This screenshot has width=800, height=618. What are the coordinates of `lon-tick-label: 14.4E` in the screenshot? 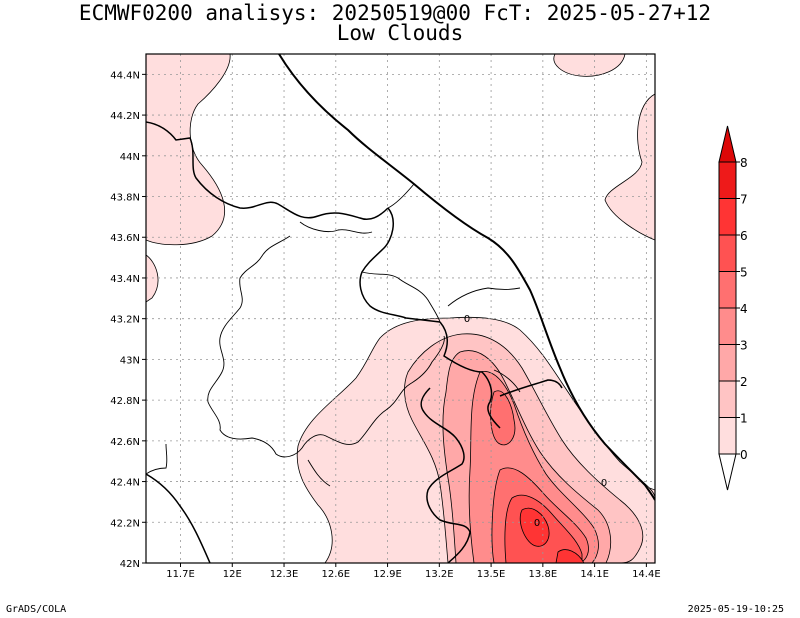 It's located at (646, 574).